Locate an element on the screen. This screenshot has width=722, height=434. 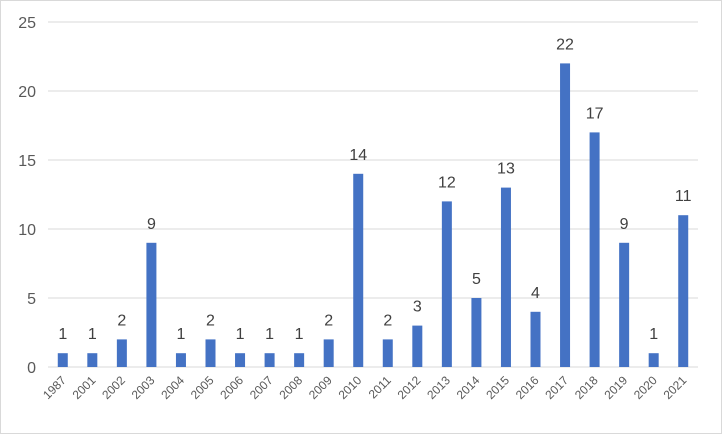
y-tick-label: 10 is located at coordinates (27, 230).